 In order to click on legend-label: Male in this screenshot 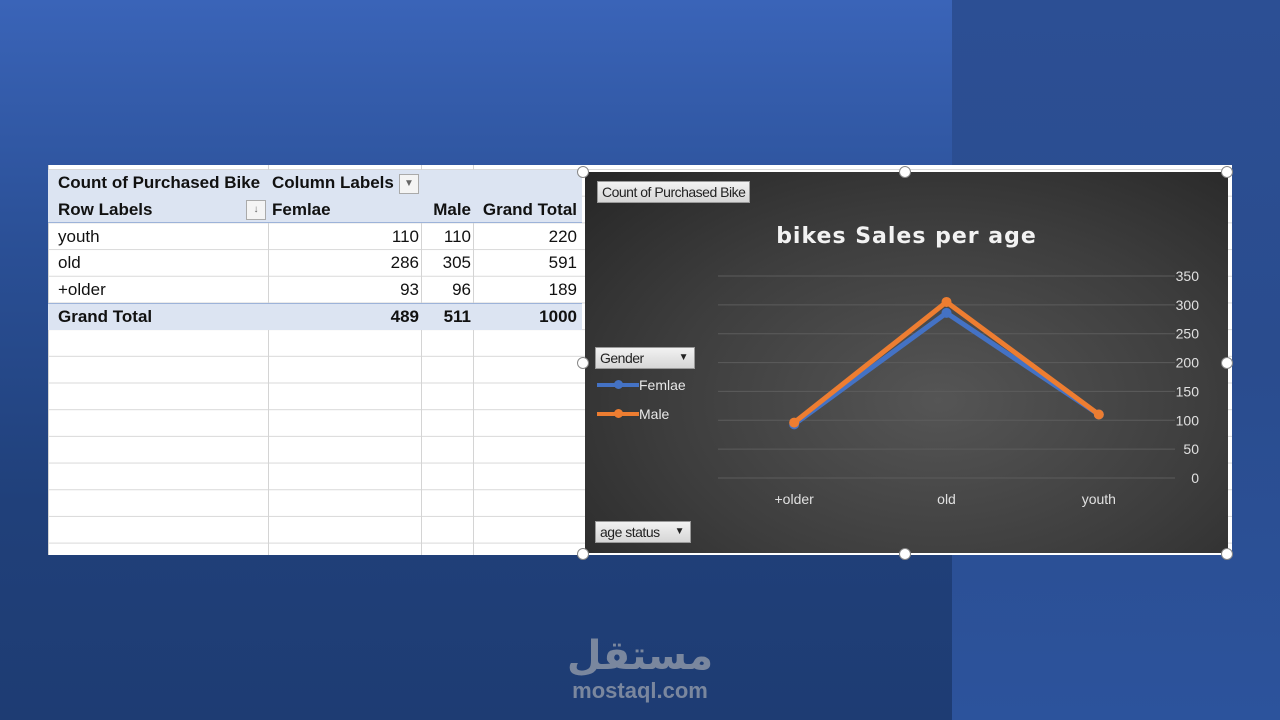, I will do `click(654, 414)`.